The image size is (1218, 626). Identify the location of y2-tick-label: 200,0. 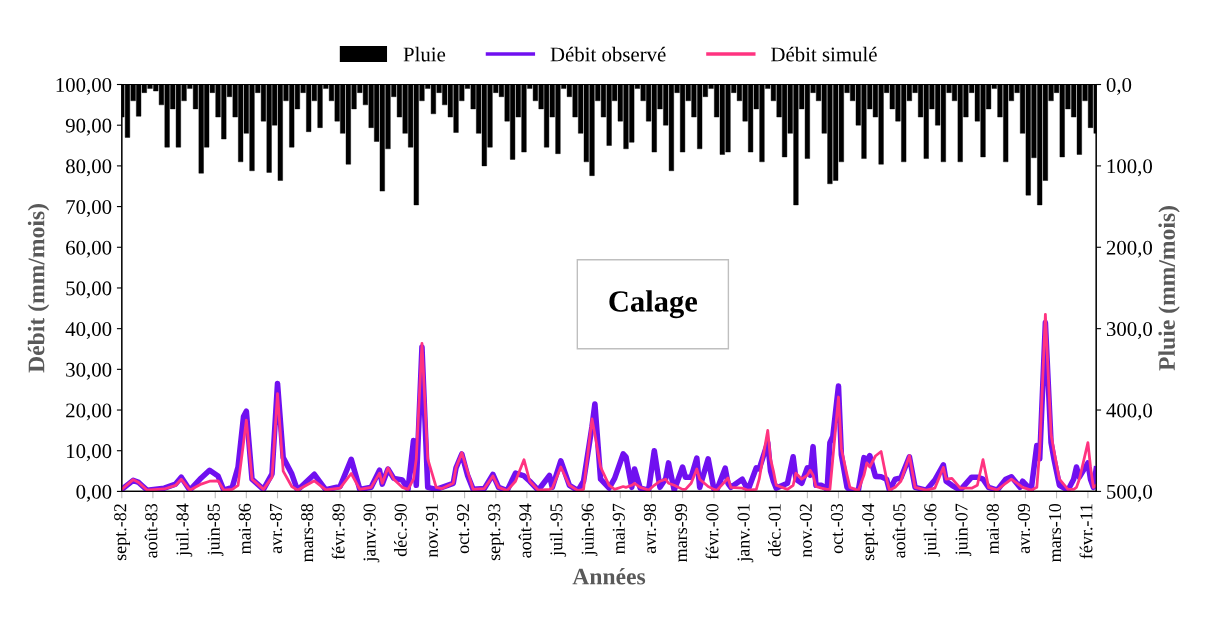
(1129, 249).